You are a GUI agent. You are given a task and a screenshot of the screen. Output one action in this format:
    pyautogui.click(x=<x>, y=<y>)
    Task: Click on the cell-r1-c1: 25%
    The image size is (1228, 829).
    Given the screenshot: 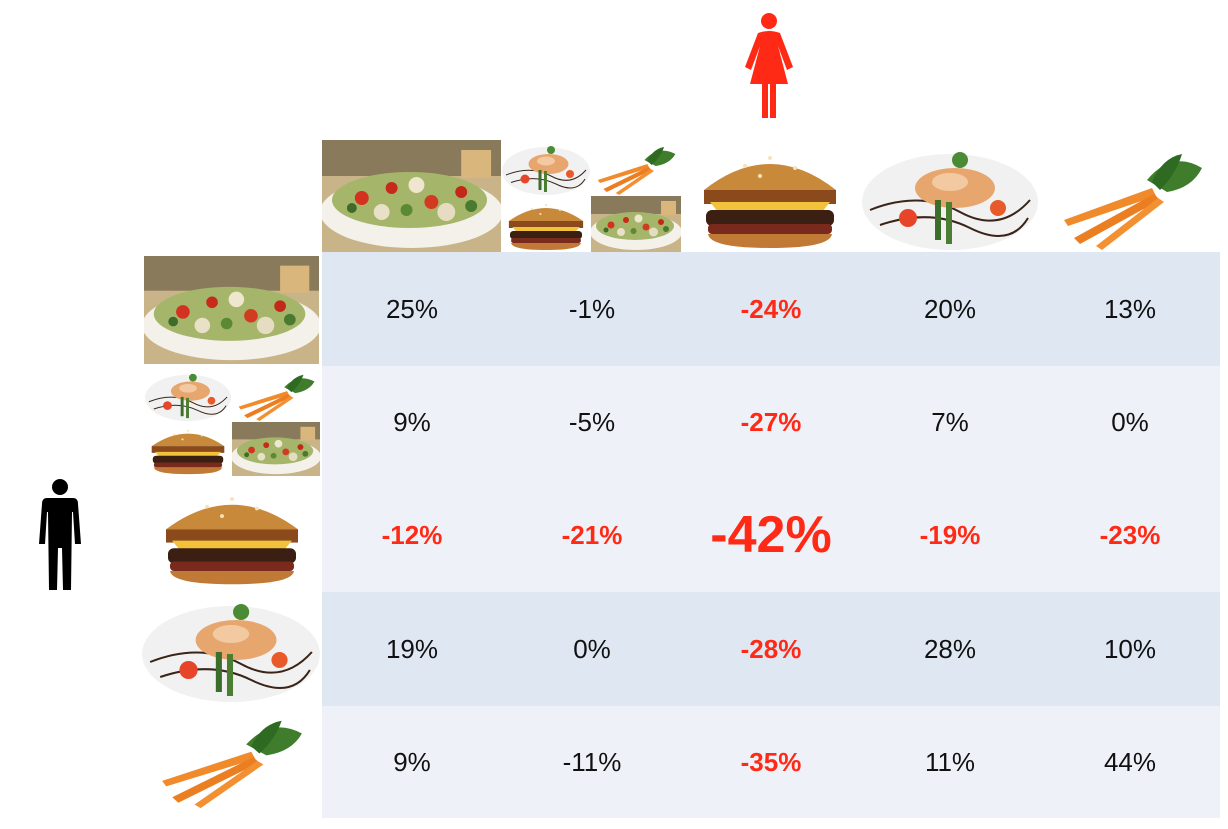 What is the action you would take?
    pyautogui.click(x=412, y=308)
    